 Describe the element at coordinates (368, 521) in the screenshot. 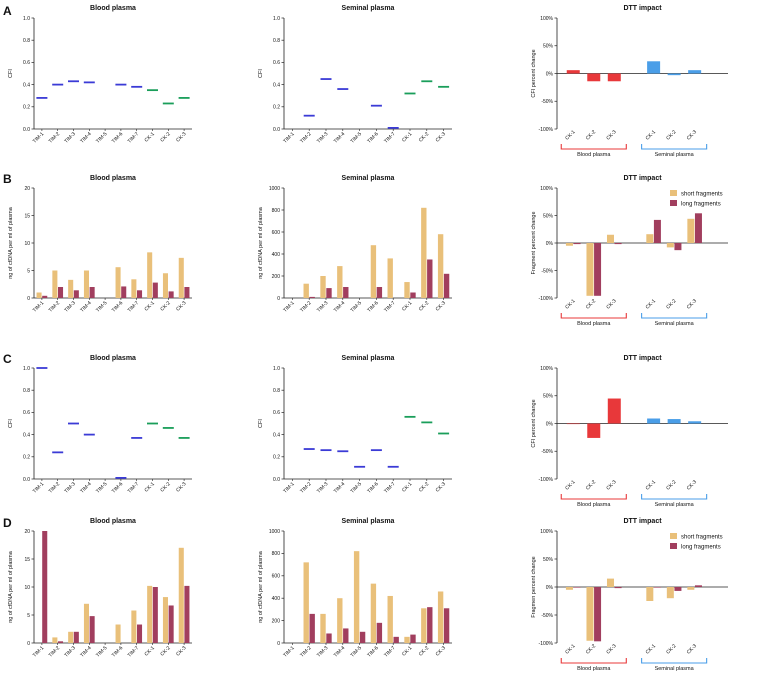

I see `chart-title: Seminal plasma` at that location.